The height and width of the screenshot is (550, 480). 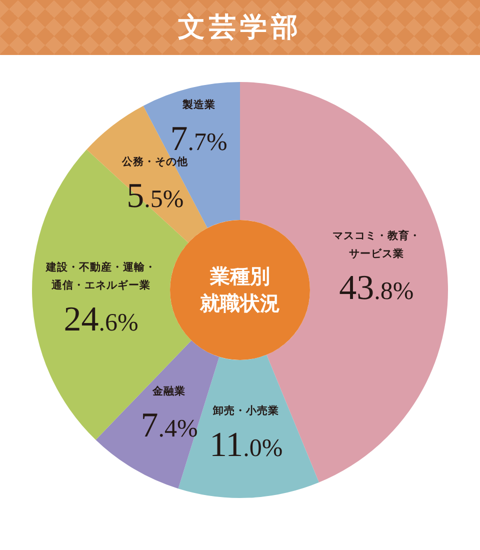 What do you see at coordinates (101, 318) in the screenshot?
I see `data-label: 24.6%` at bounding box center [101, 318].